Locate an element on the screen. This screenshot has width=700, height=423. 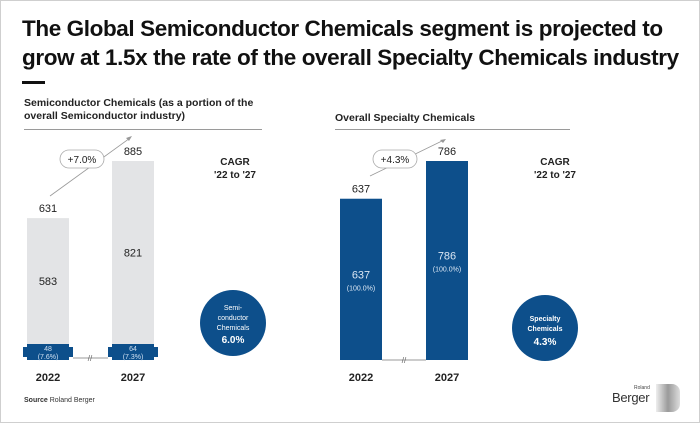
right-cagr-badge-value: 4.3% is located at coordinates (545, 342).